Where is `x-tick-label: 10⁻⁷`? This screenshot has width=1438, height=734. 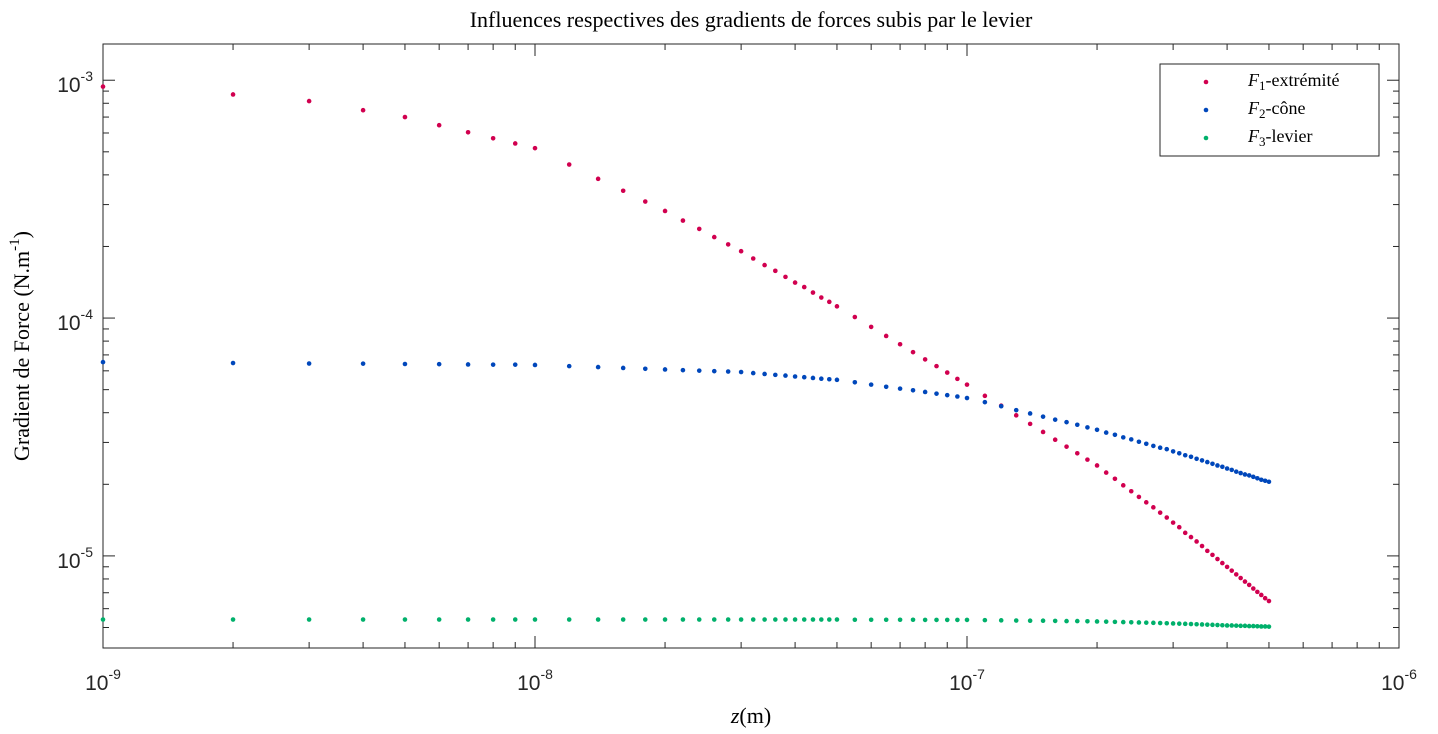 x-tick-label: 10⁻⁷ is located at coordinates (967, 680).